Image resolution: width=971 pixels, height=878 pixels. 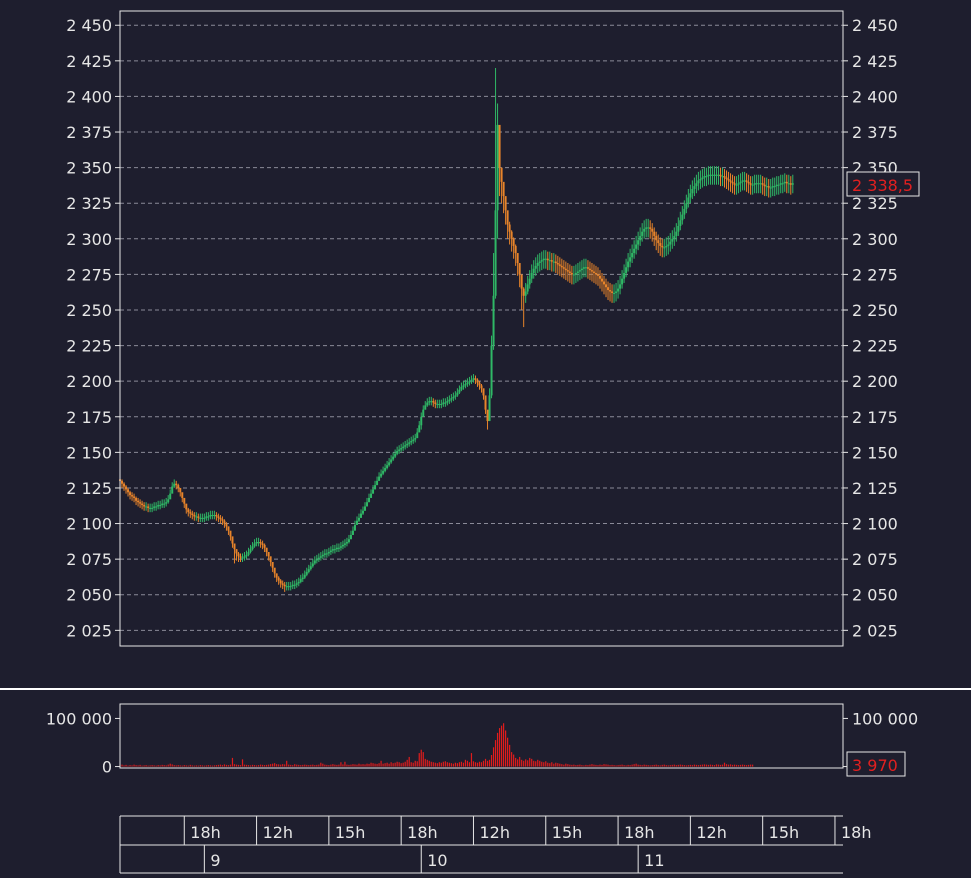 I want to click on day-label: 10, so click(x=437, y=860).